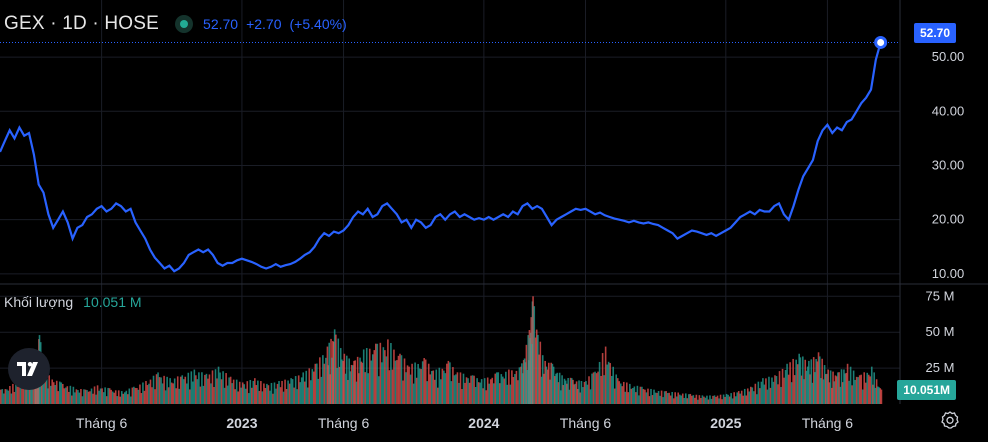 This screenshot has height=442, width=988. I want to click on time-tick-label: Tháng 6, so click(828, 423).